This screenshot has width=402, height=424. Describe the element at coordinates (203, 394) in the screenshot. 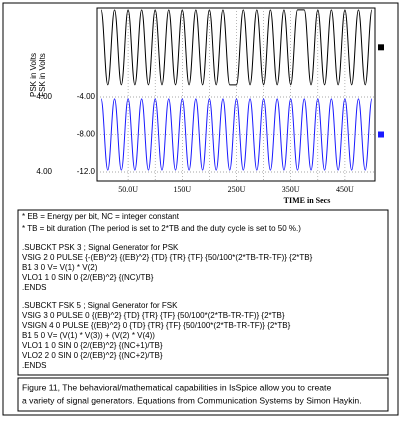

I see `caption-box` at that location.